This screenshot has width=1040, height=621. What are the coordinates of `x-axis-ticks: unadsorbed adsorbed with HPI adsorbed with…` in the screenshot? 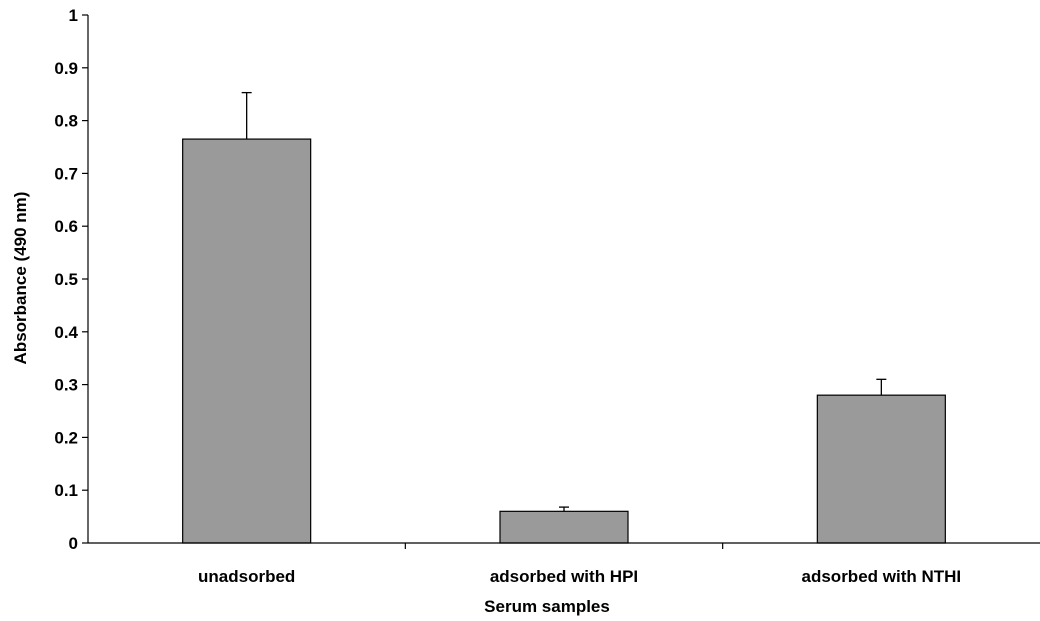 It's located at (579, 564).